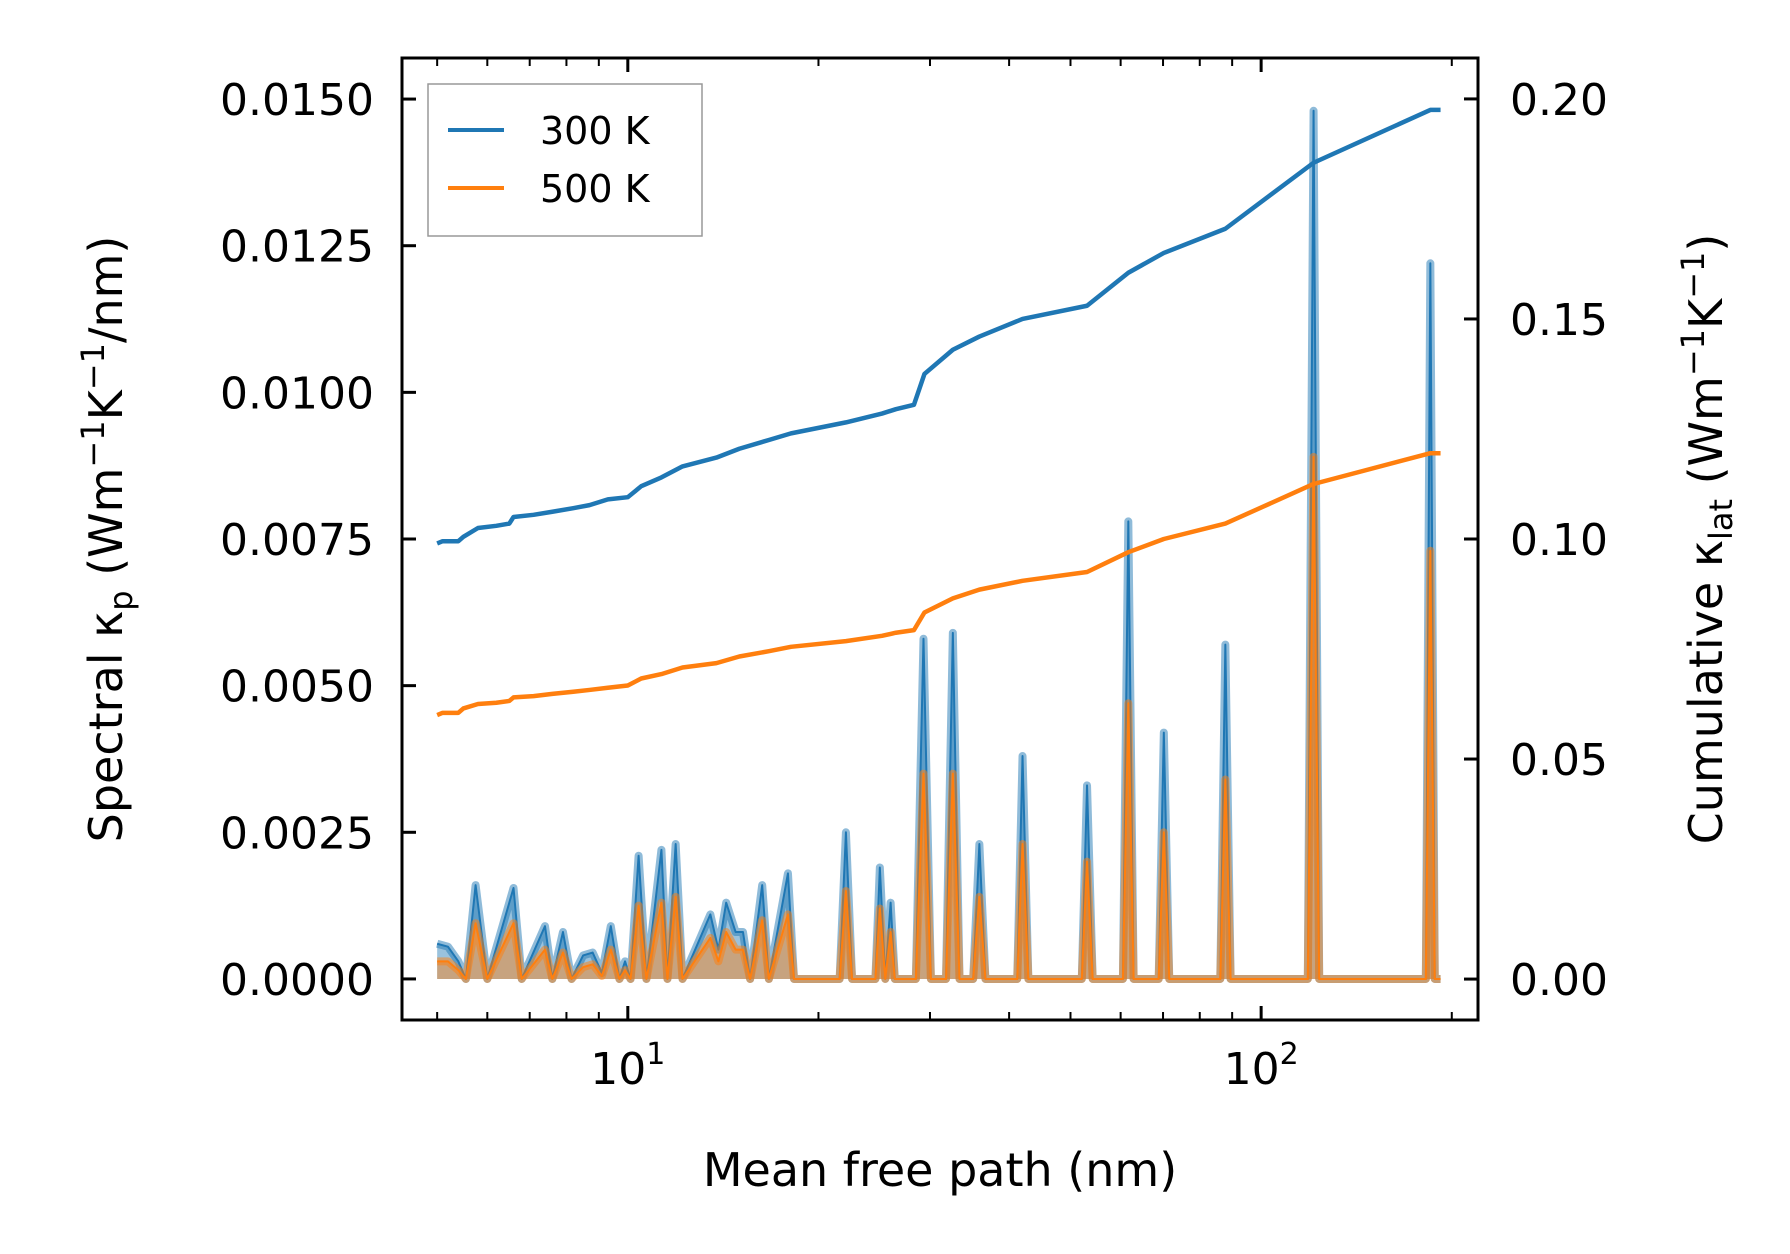 Image resolution: width=1790 pixels, height=1254 pixels. Describe the element at coordinates (297, 100) in the screenshot. I see `y-left-tick-label: 0.0150` at that location.